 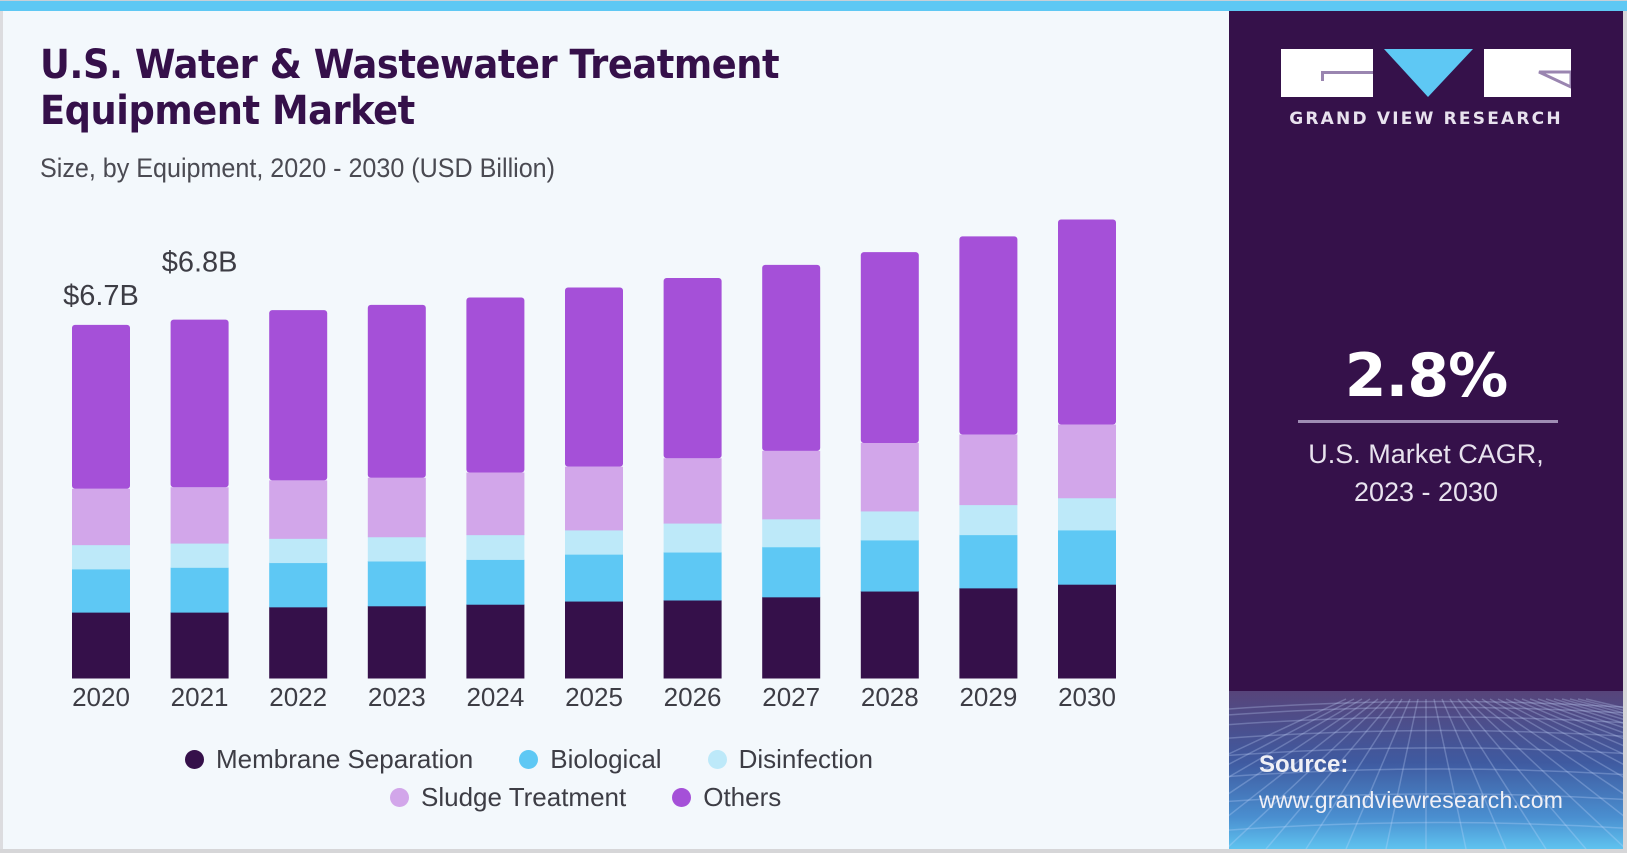 I want to click on bar-segment-disinfection-2022, so click(x=298, y=551).